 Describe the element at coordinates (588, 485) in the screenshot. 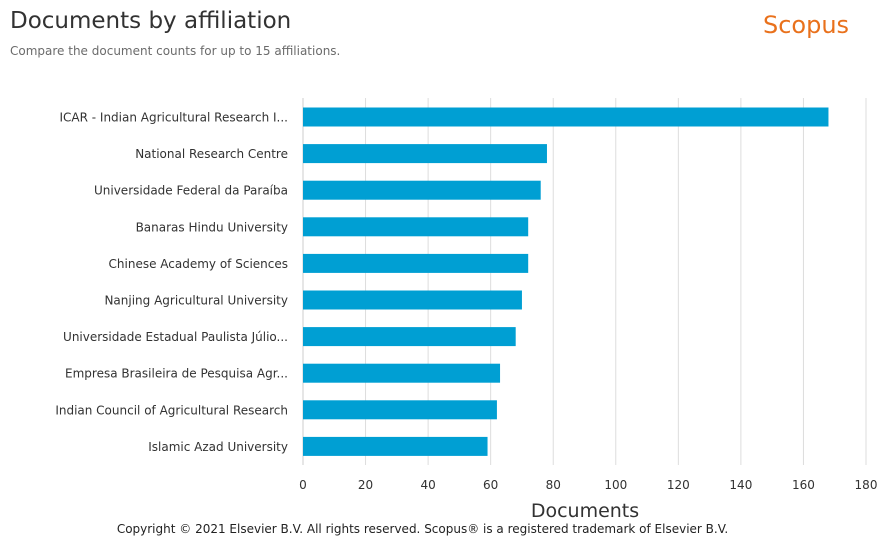

I see `chart-x-tick-labels: 0 20 40 60 80 100 120 140 160 180` at that location.